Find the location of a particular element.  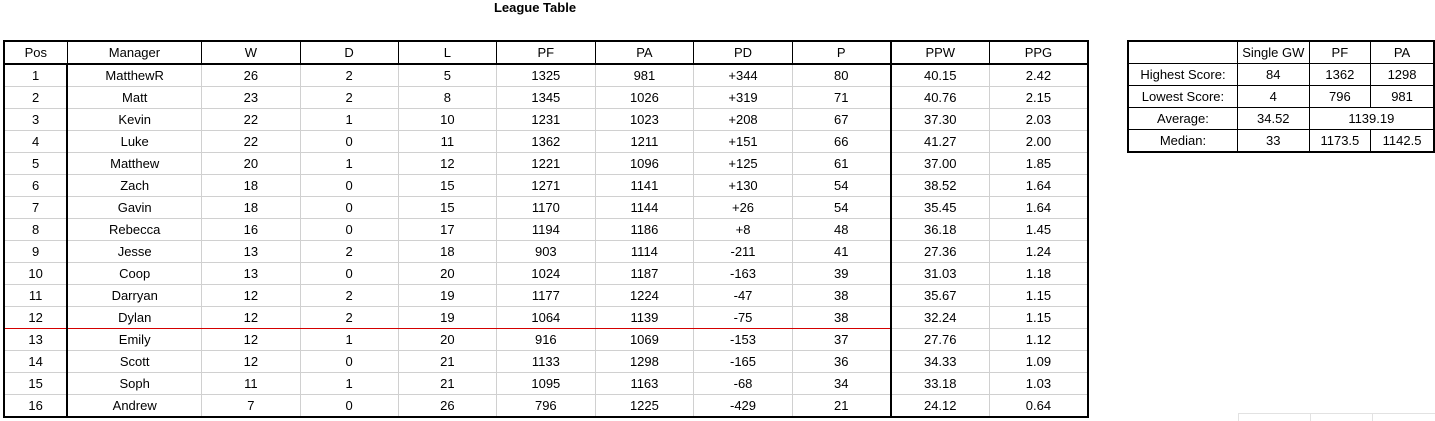

cell-l: 12 is located at coordinates (448, 163).